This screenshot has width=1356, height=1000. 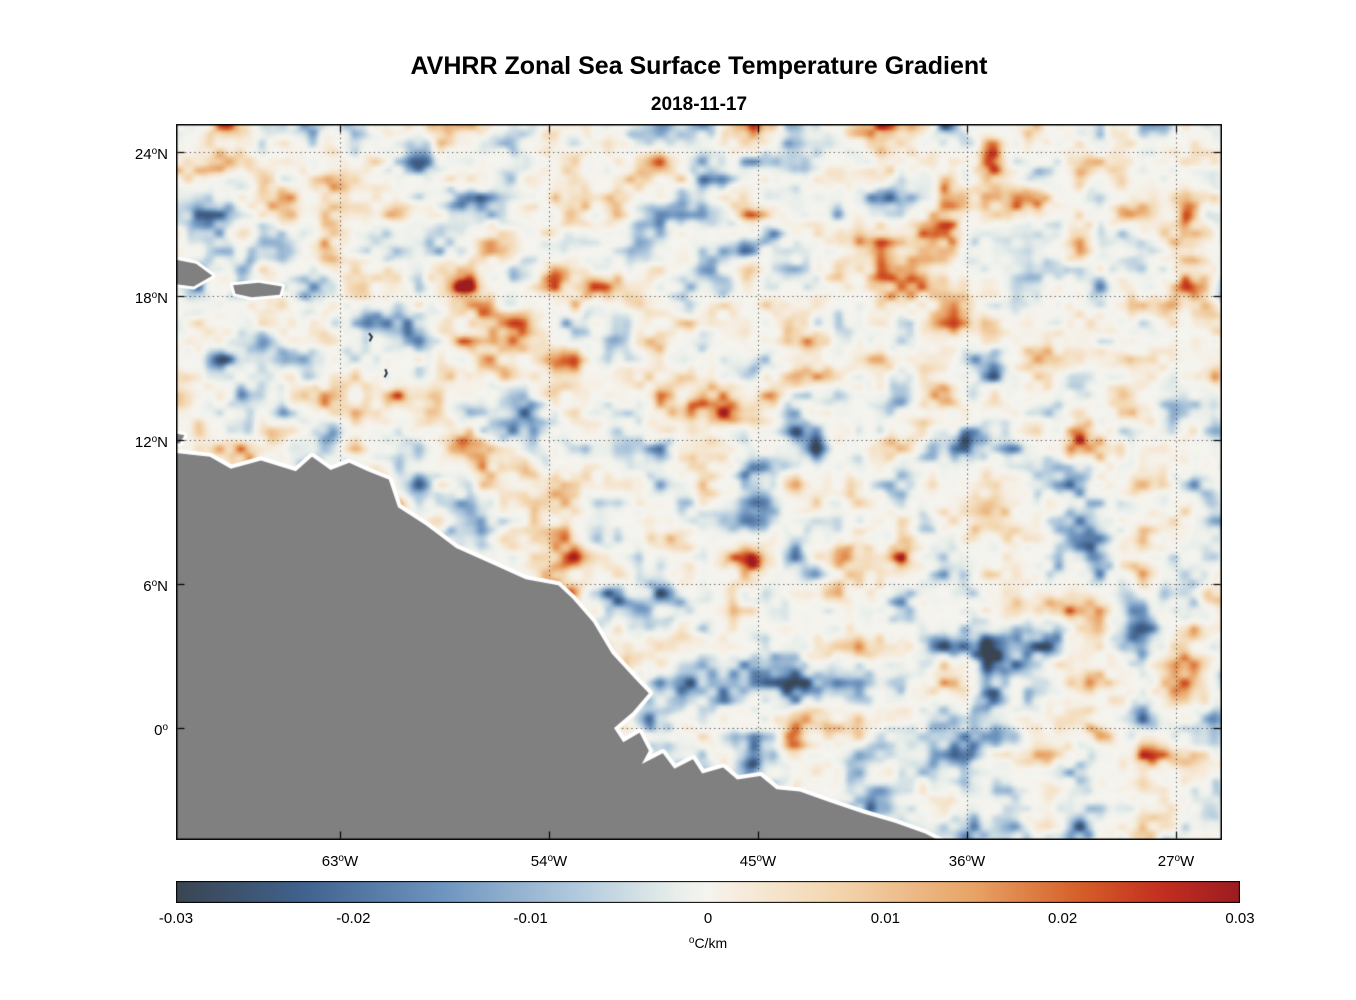 I want to click on x-tick-label: 54oW, so click(x=549, y=861).